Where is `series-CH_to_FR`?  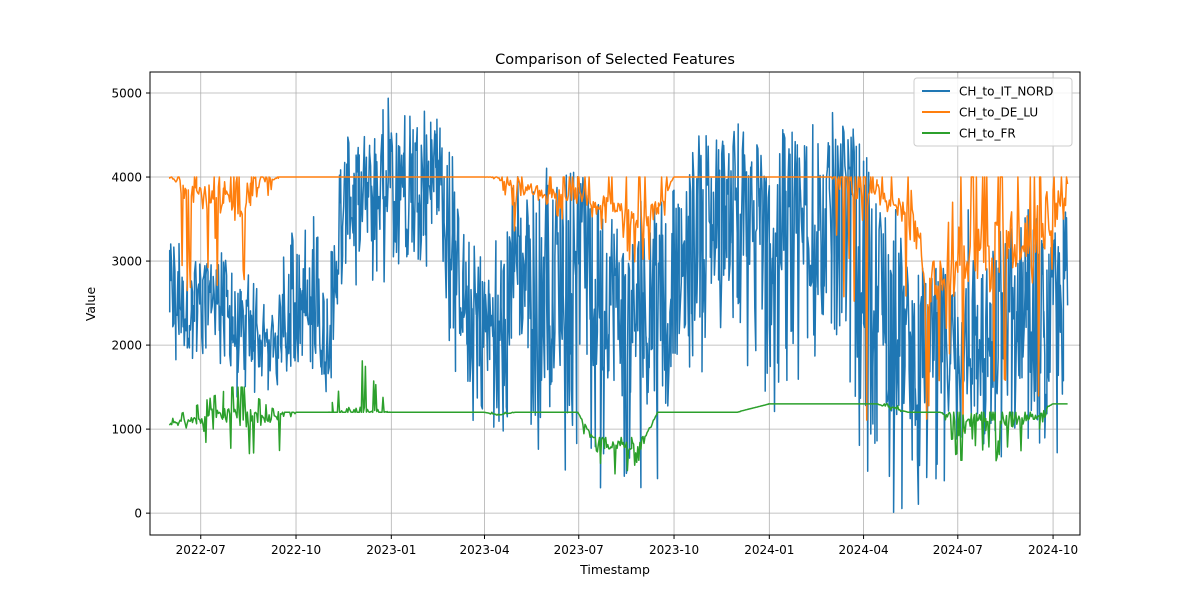
series-CH_to_FR is located at coordinates (618, 417).